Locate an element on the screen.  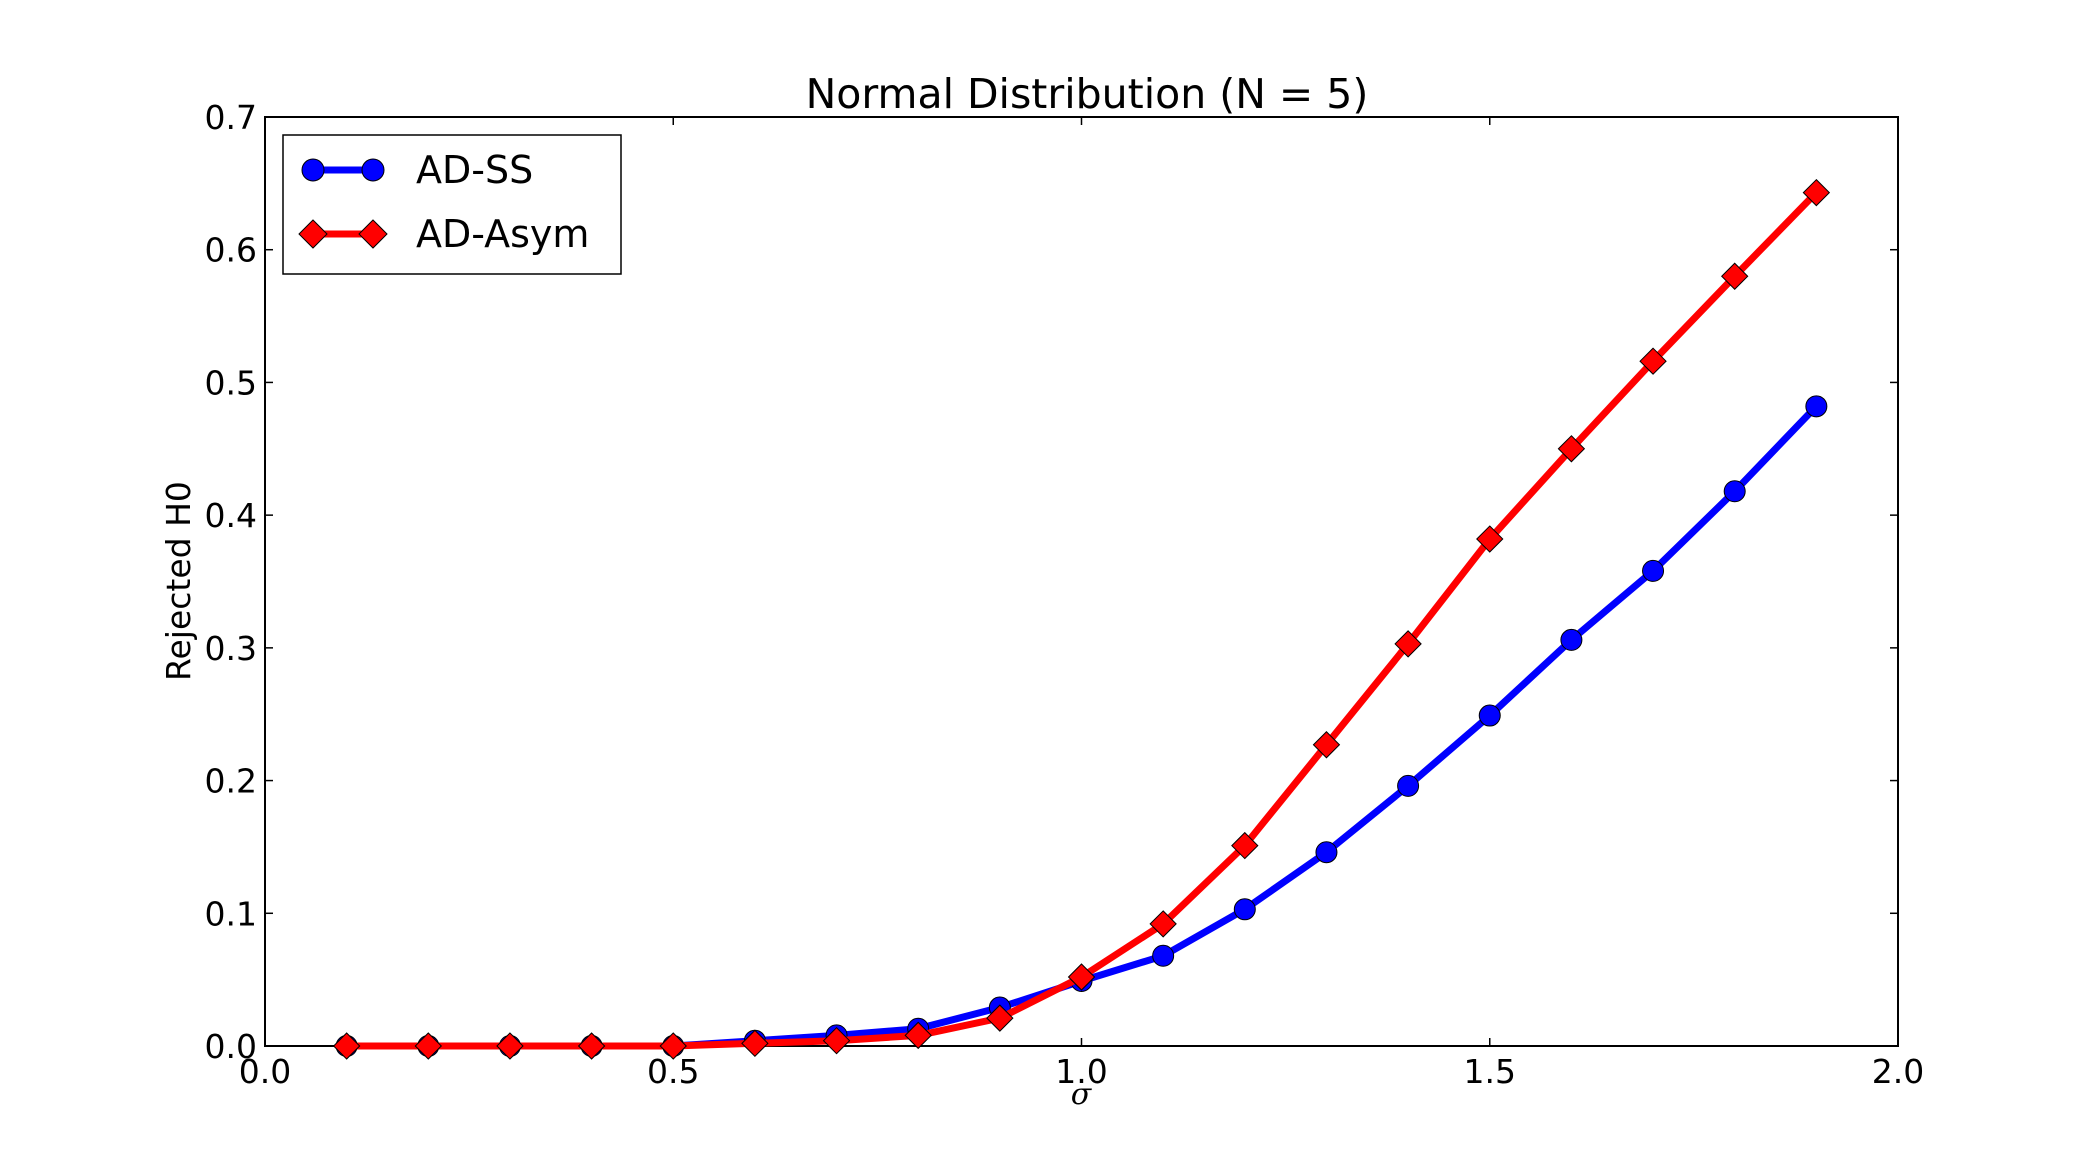
y-tick-label: 0.4 is located at coordinates (231, 515).